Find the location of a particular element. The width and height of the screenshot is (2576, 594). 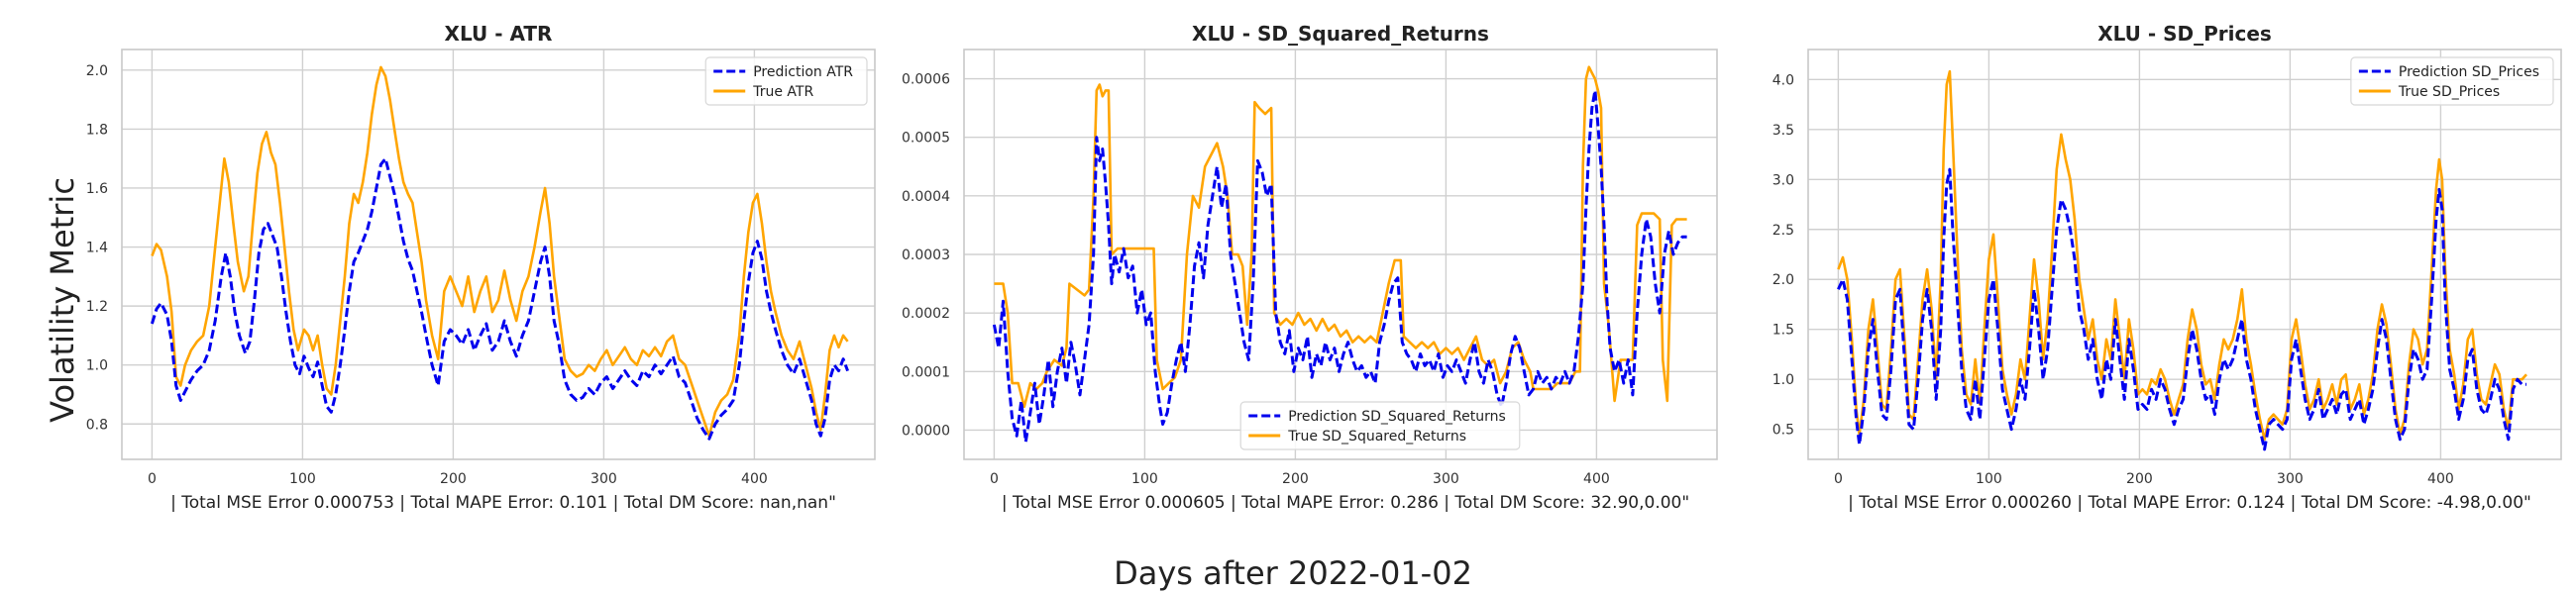

legend-label: Prediction SD_Prices is located at coordinates (2469, 72).